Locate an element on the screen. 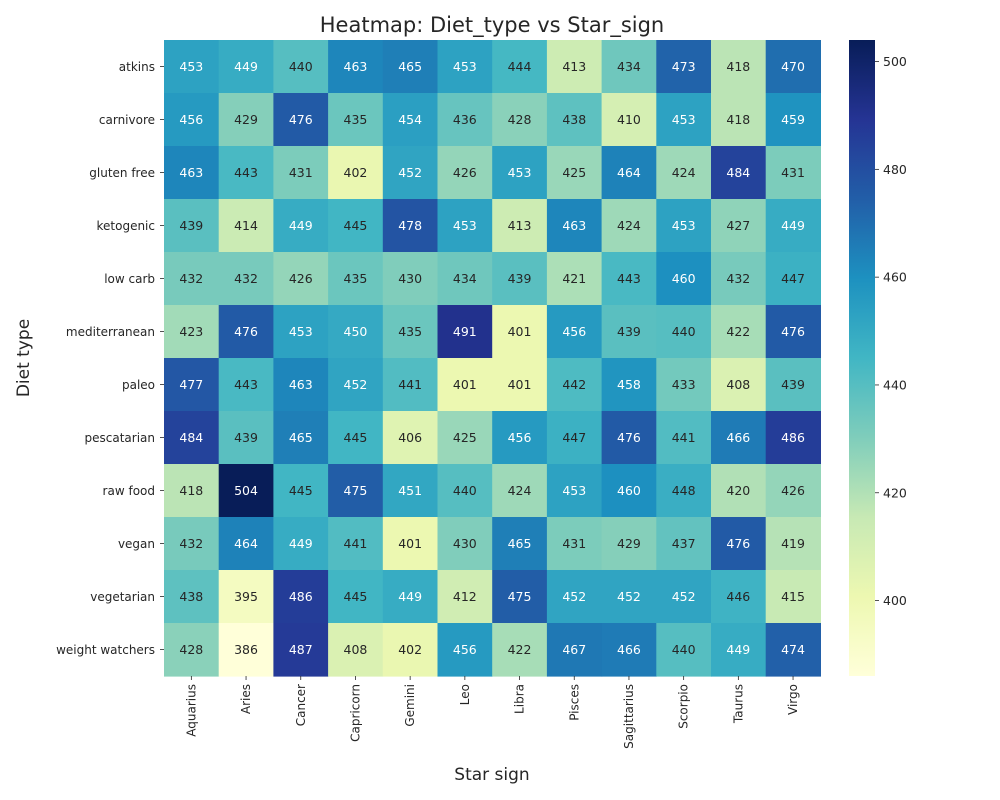 The image size is (1000, 800). x-tick-label: Scorpio is located at coordinates (684, 706).